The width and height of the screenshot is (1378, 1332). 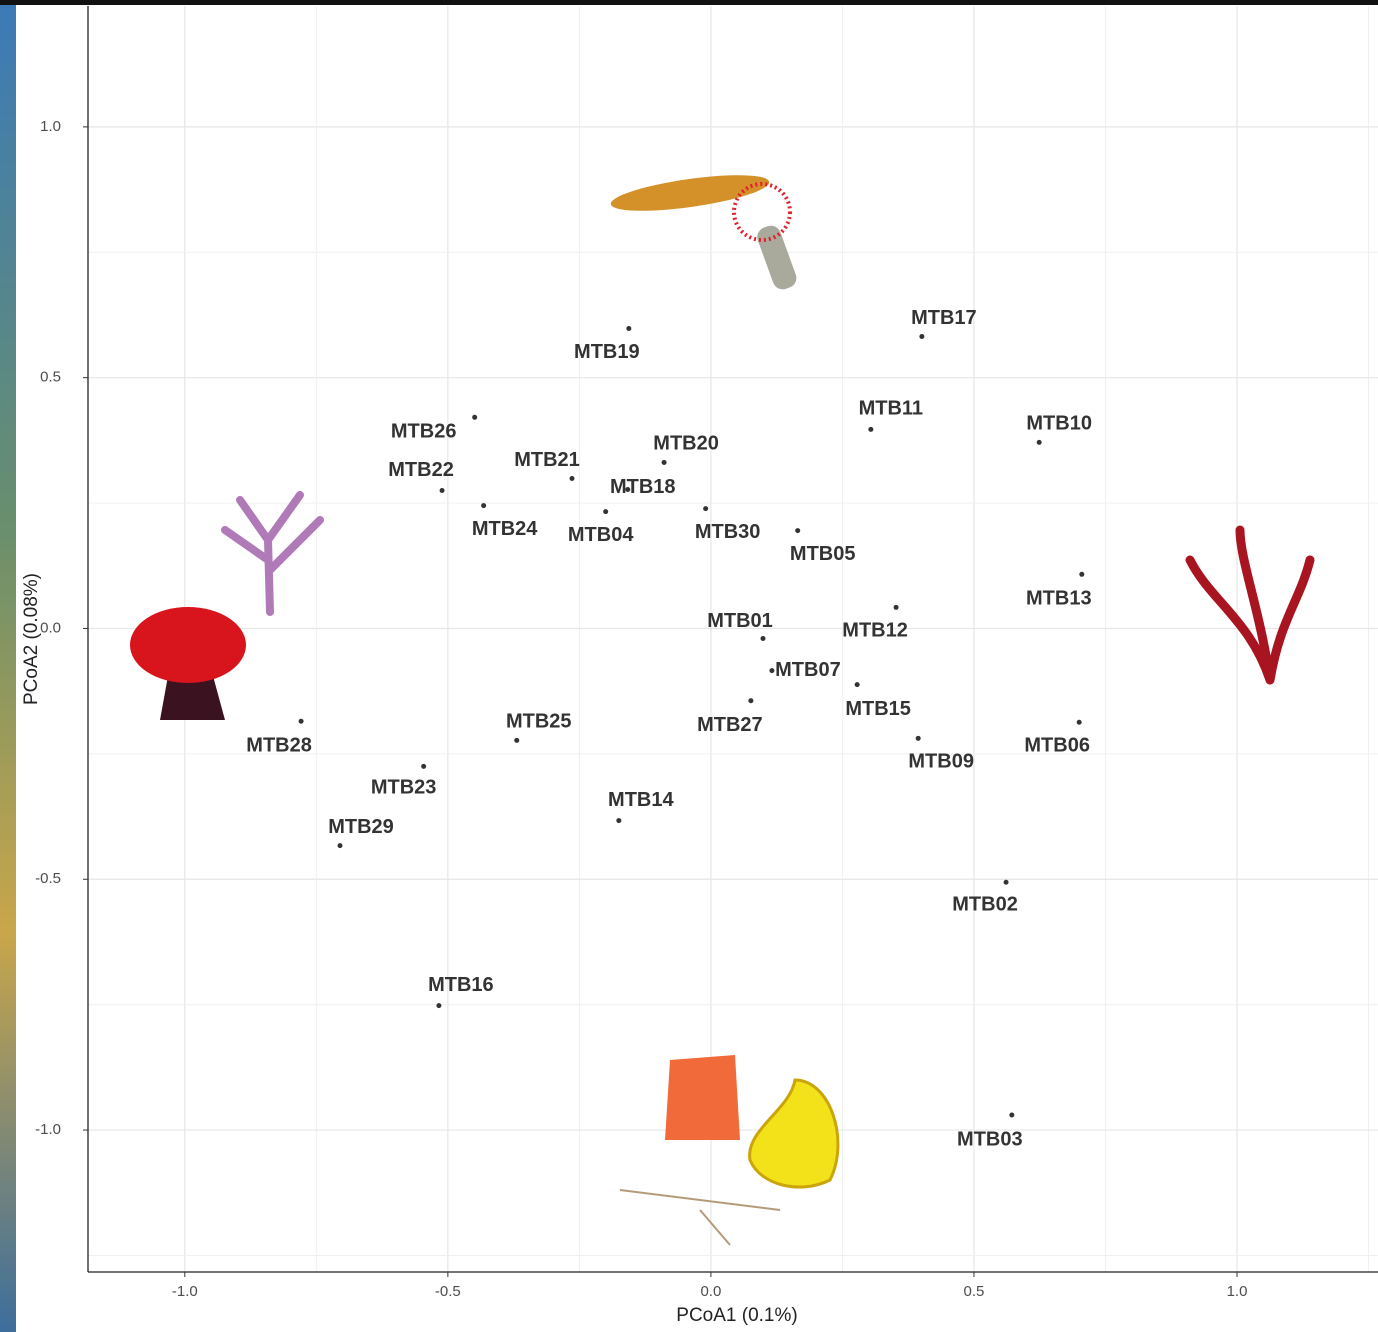 What do you see at coordinates (736, 1315) in the screenshot?
I see `x-axis-title: PCoA1 (0.1%)` at bounding box center [736, 1315].